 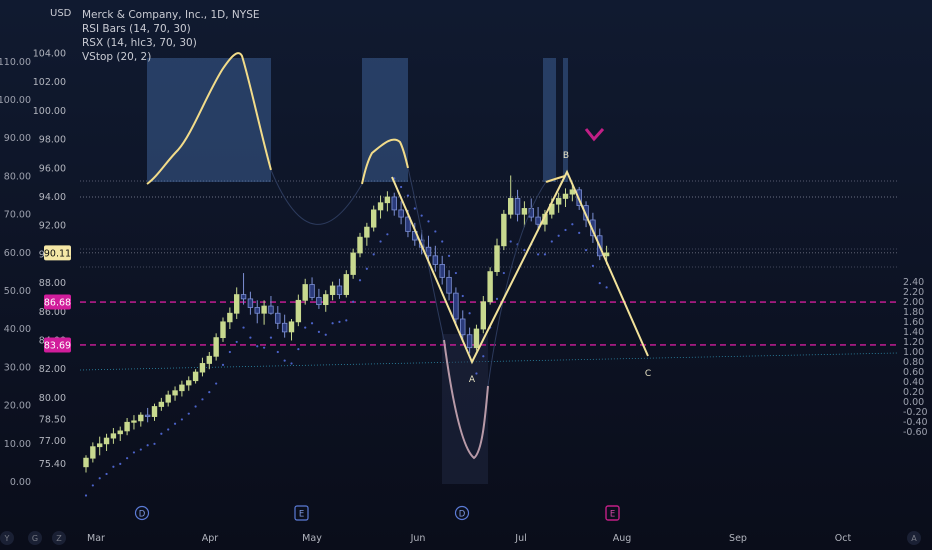 I want to click on right-axis-label: -0.40, so click(x=915, y=422).